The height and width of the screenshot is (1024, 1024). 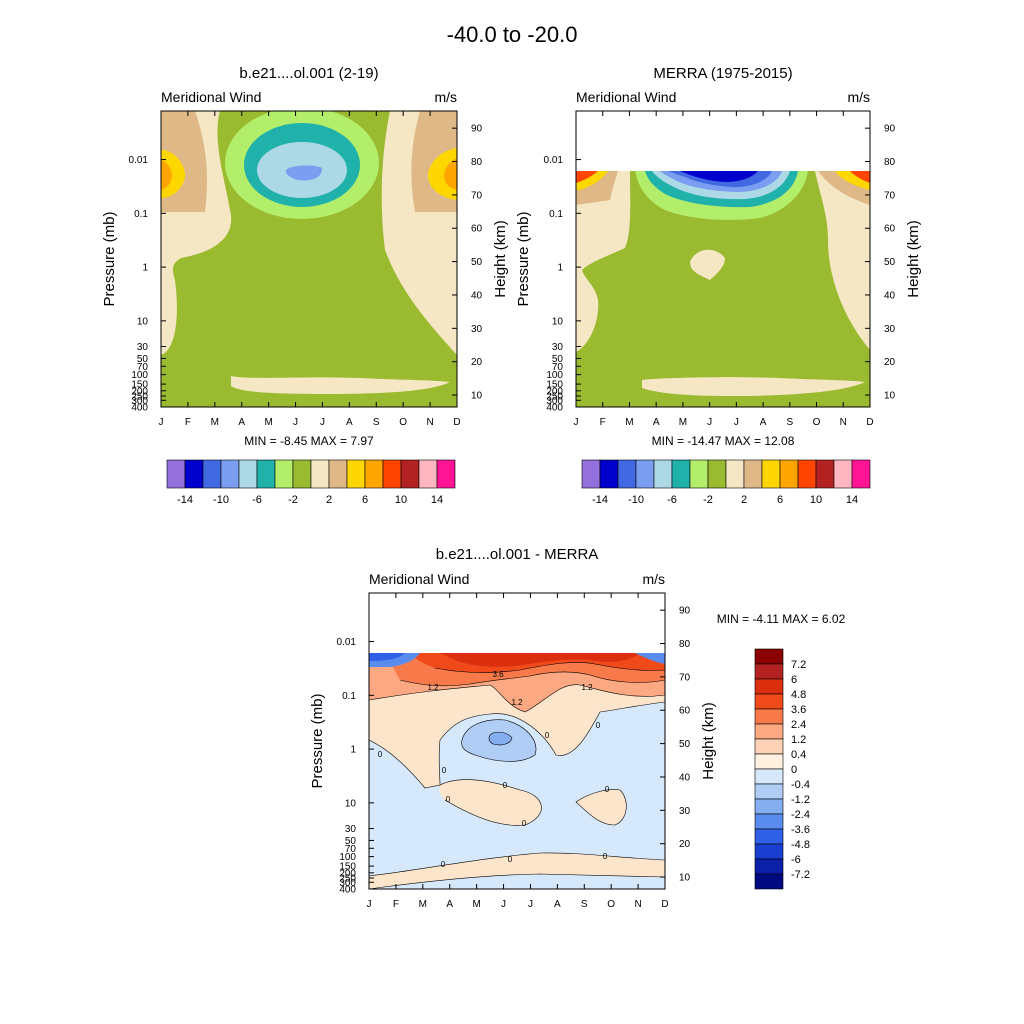 What do you see at coordinates (852, 500) in the screenshot?
I see `colorbar-tick-label: 14` at bounding box center [852, 500].